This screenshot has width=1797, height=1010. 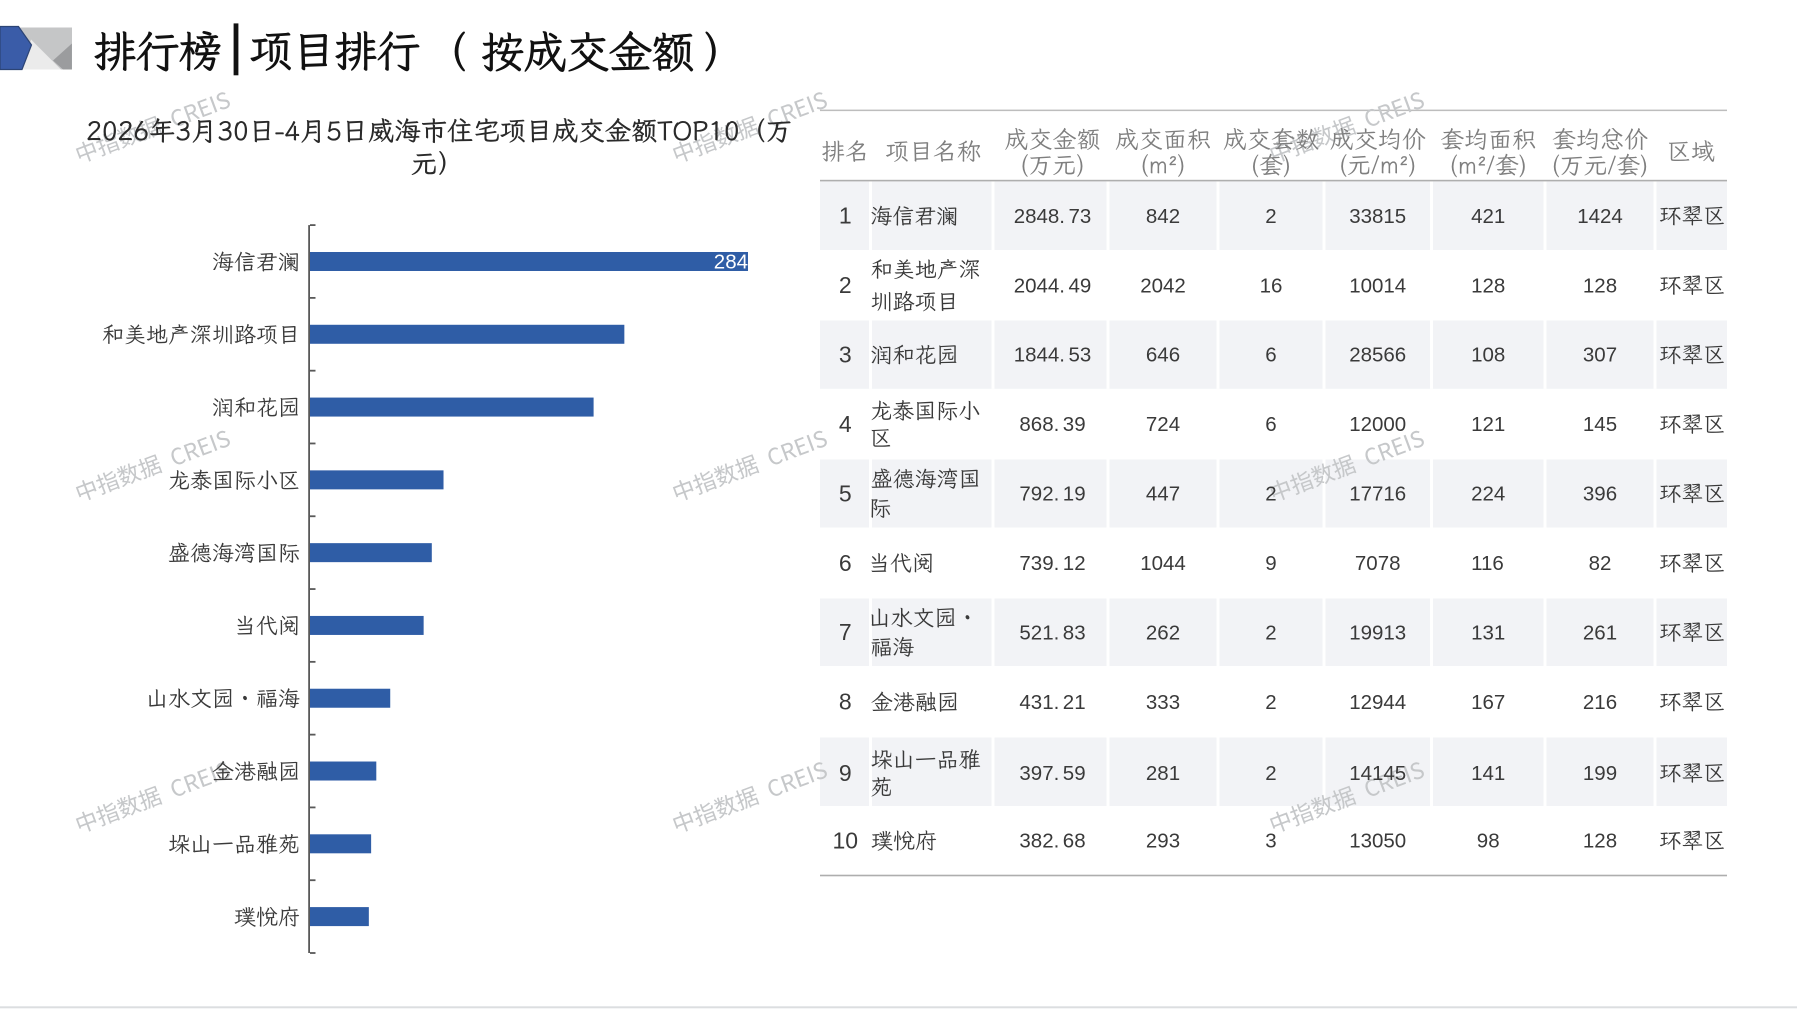 What do you see at coordinates (1039, 632) in the screenshot?
I see `svg-text: 521.` at bounding box center [1039, 632].